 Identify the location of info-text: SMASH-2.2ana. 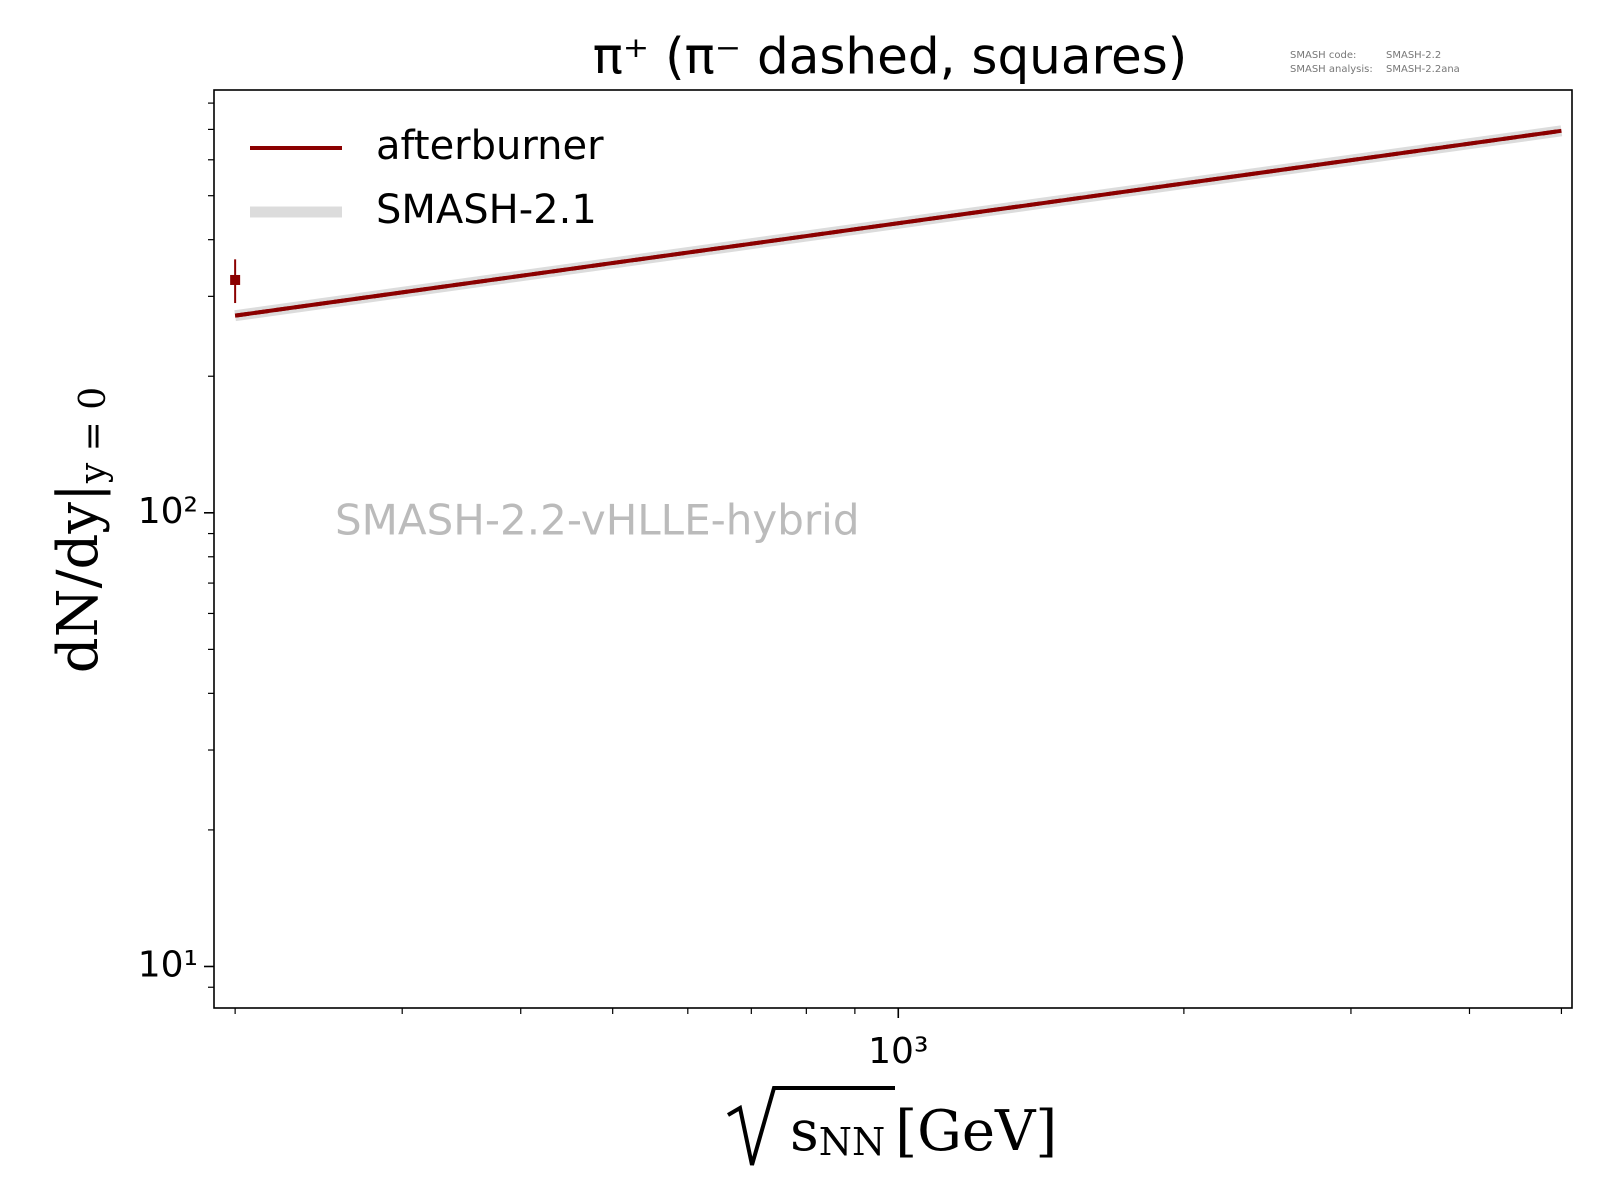
(1423, 69).